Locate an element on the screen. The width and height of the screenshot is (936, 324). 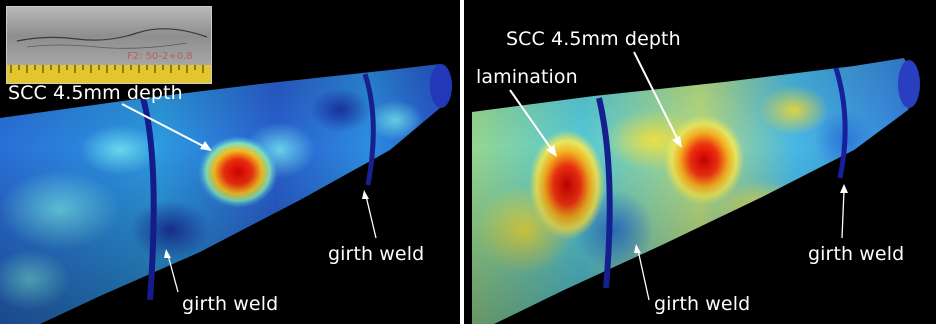
left-girth-weld-right-label: girth weld is located at coordinates (376, 254).